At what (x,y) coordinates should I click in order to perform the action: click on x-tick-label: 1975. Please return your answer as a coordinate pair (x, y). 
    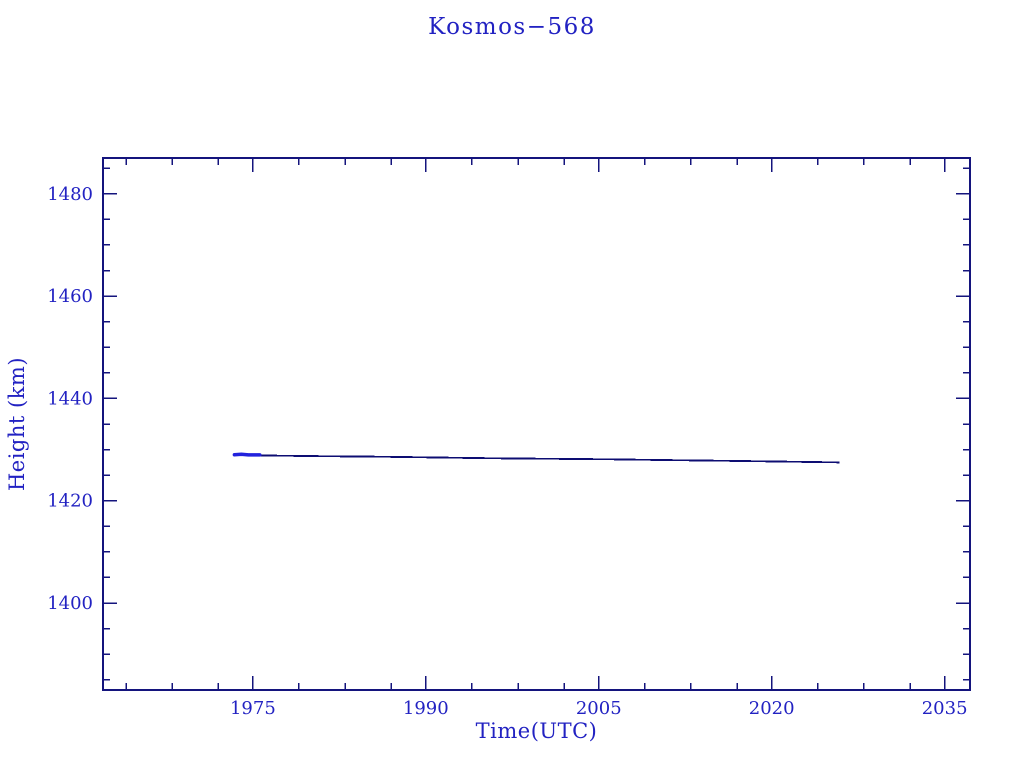
    Looking at the image, I should click on (253, 708).